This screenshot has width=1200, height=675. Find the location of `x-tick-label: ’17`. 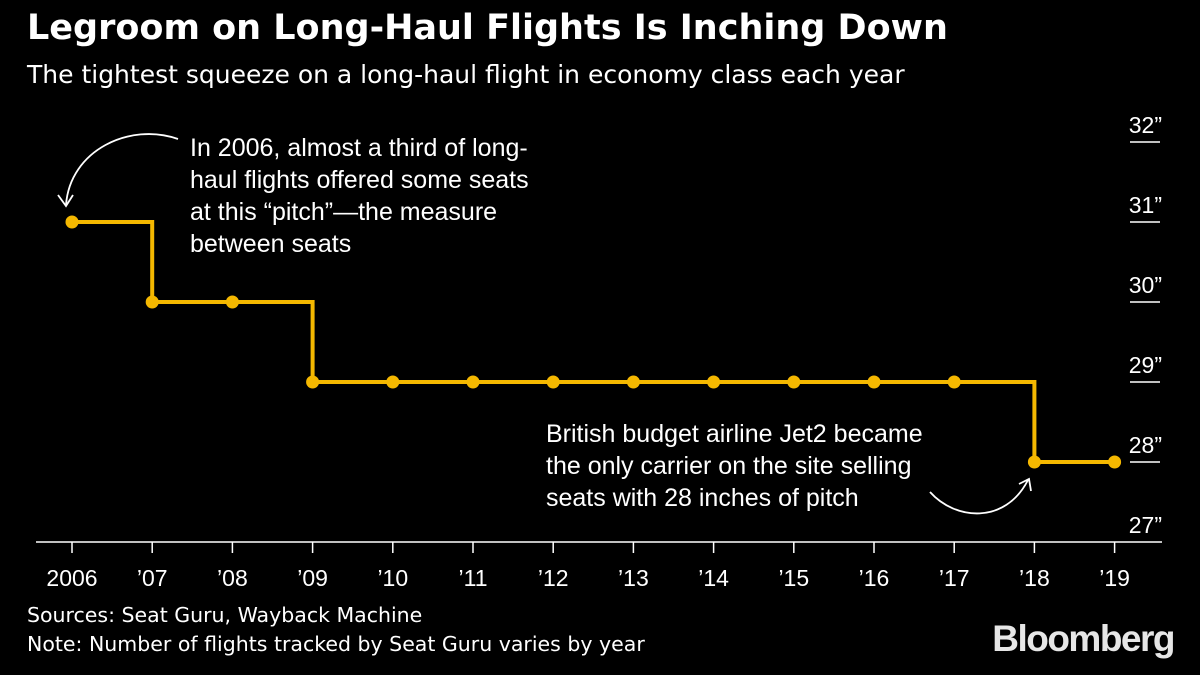

x-tick-label: ’17 is located at coordinates (954, 578).